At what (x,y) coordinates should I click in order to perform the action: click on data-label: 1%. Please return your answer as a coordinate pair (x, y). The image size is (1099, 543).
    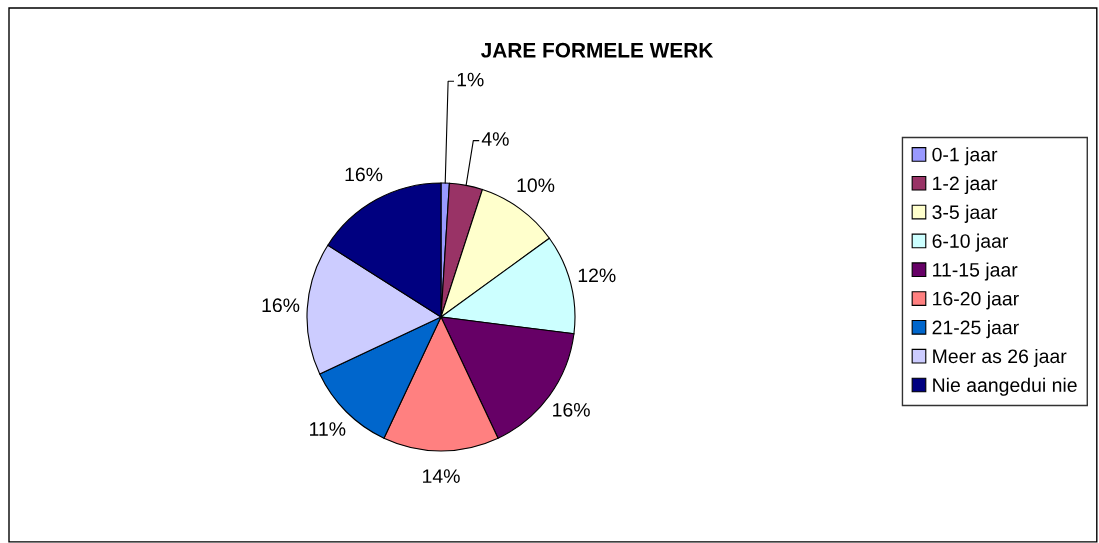
    Looking at the image, I should click on (470, 79).